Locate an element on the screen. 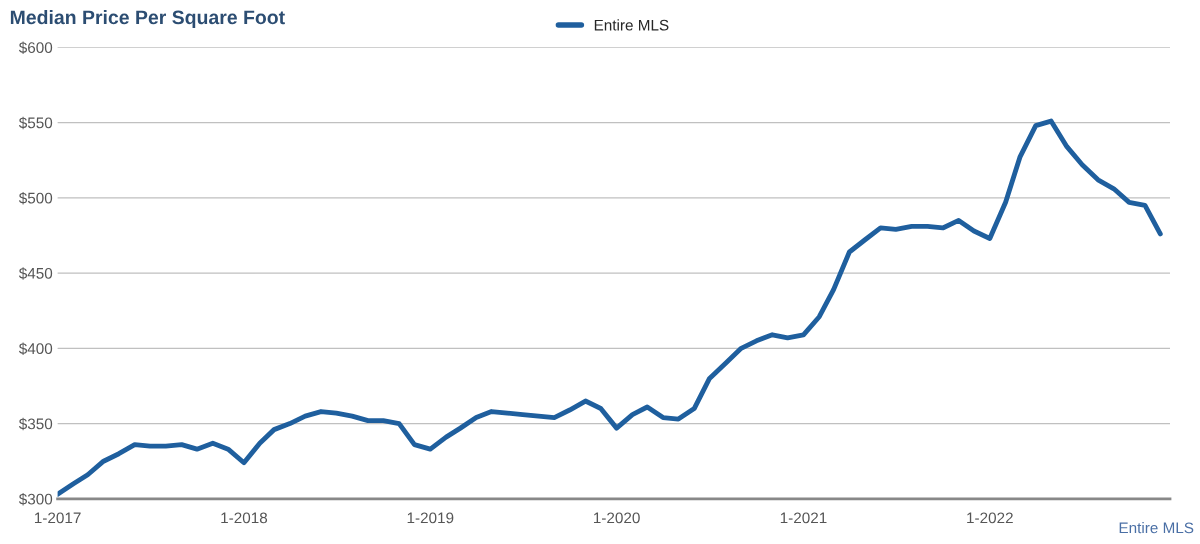 The image size is (1200, 544). x-tick-label: 1-2022 is located at coordinates (990, 518).